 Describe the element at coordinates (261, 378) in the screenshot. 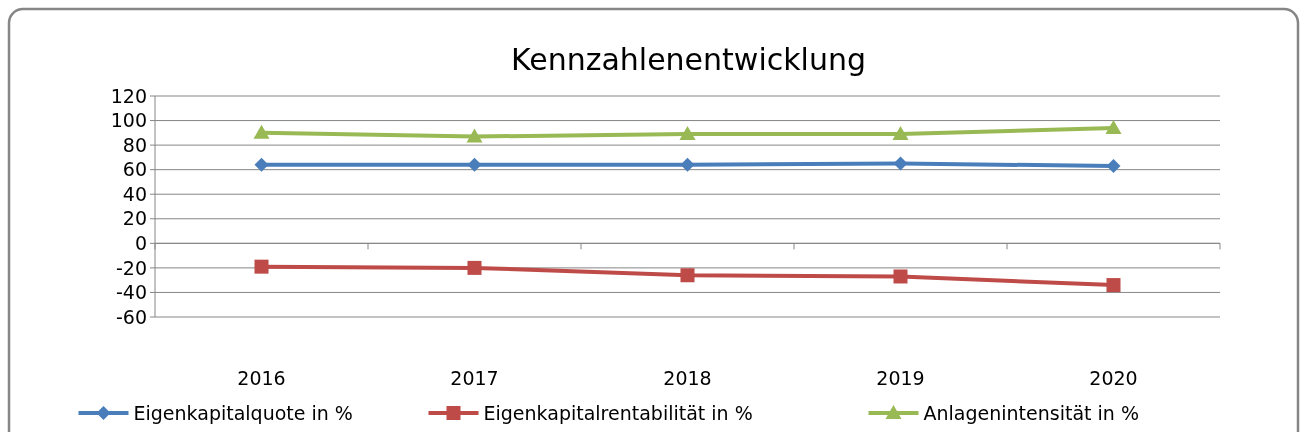

I see `x-tick-label: 2016` at that location.